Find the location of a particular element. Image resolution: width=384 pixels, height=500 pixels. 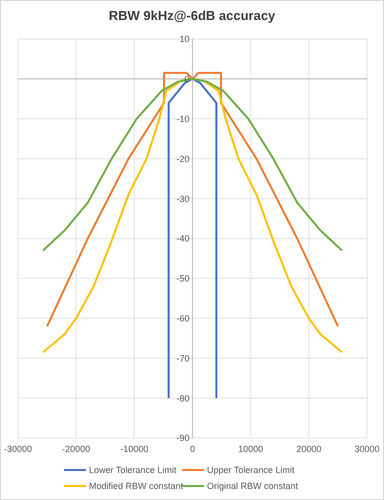

legend-label: Original RBW constant is located at coordinates (253, 486).